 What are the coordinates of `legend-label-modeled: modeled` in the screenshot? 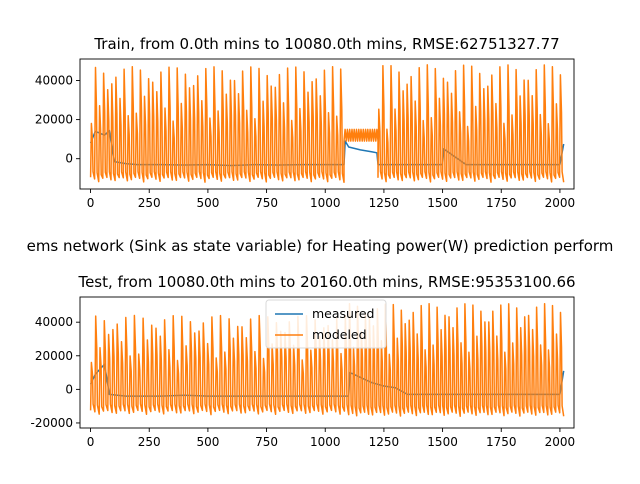 It's located at (339, 334).